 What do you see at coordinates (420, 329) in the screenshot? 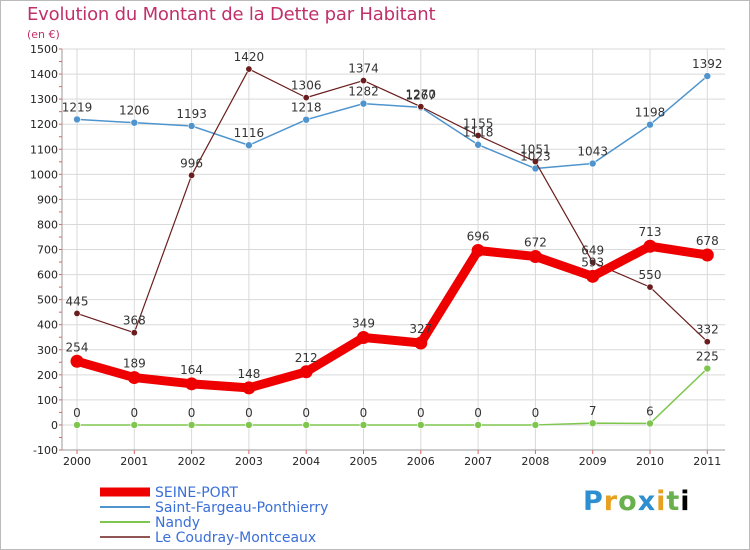
I see `data-label: 327` at bounding box center [420, 329].